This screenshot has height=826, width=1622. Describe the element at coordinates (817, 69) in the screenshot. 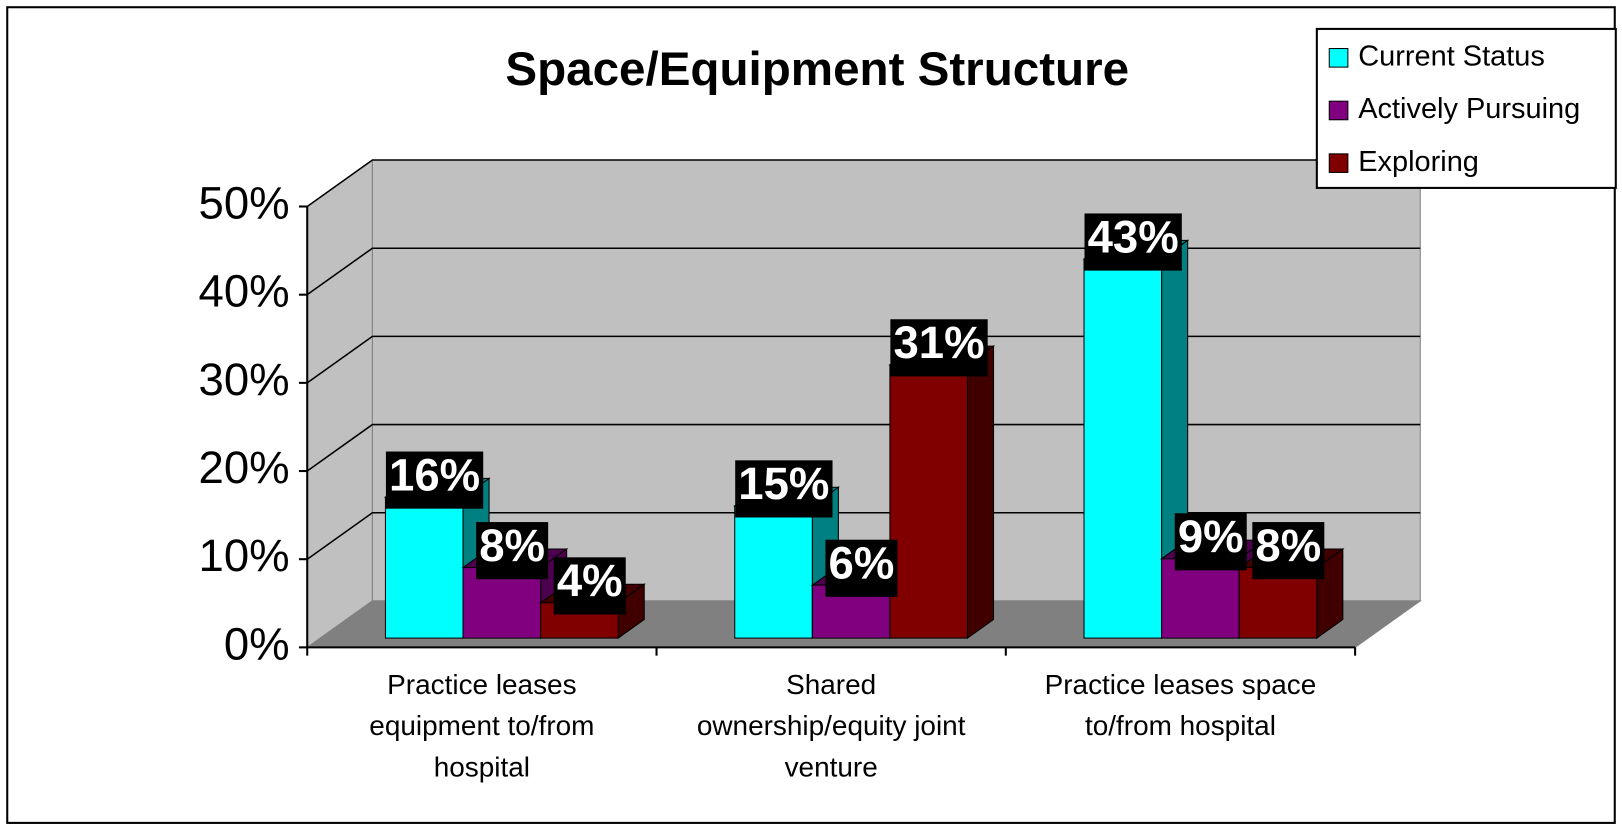

I see `chart-title: Space/Equipment Structure` at that location.